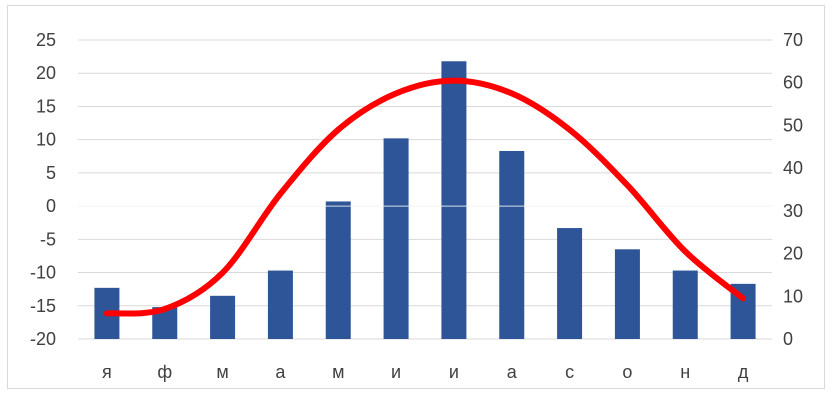 The image size is (833, 396). Describe the element at coordinates (43, 189) in the screenshot. I see `left-axis: 25 20 15 10 5 0 -5 -10 -15 -20` at that location.